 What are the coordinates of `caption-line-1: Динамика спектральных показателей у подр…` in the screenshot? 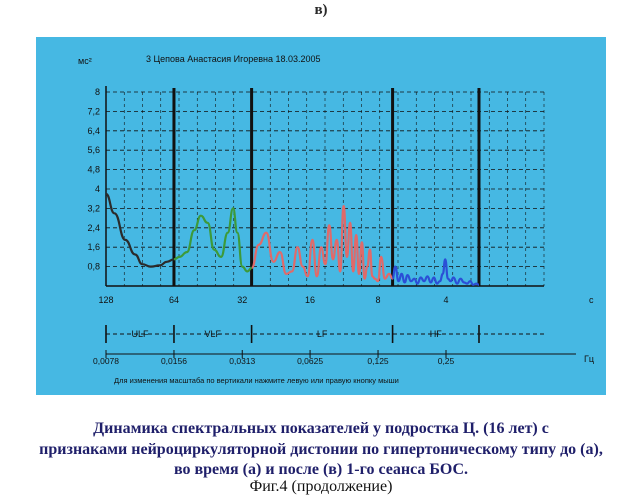 It's located at (321, 428).